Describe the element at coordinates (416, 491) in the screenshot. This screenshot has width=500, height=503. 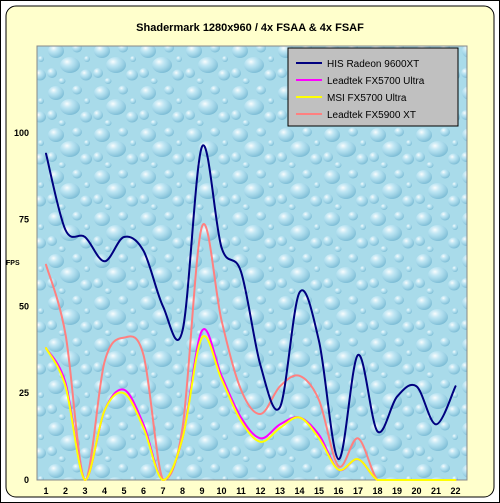
I see `x-tick-label: 20` at that location.